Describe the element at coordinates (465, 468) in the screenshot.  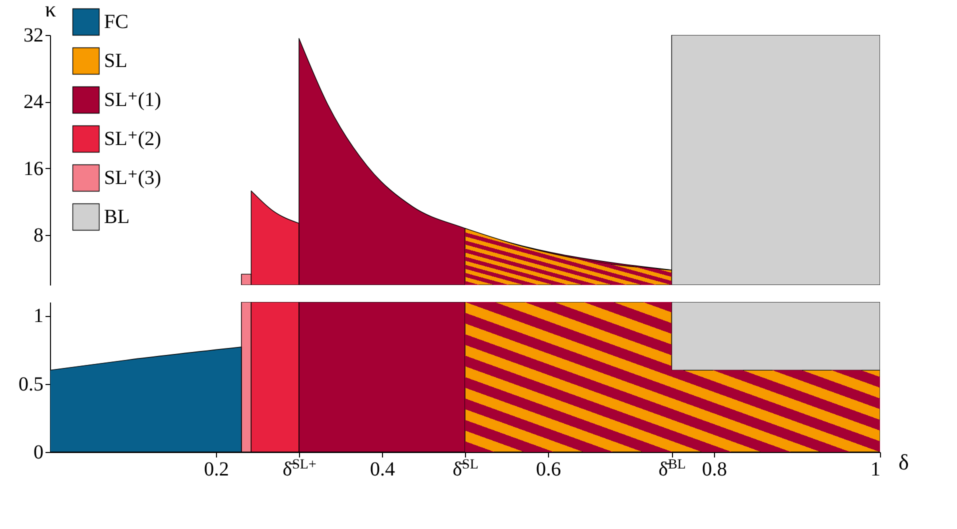
I see `x-tick-label: δ̄$^{SL}$` at that location.